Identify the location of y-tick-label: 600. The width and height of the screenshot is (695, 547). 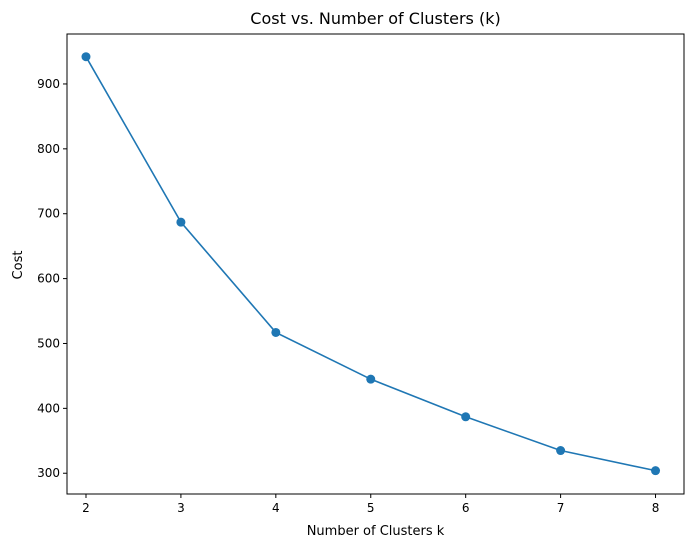
(48, 279).